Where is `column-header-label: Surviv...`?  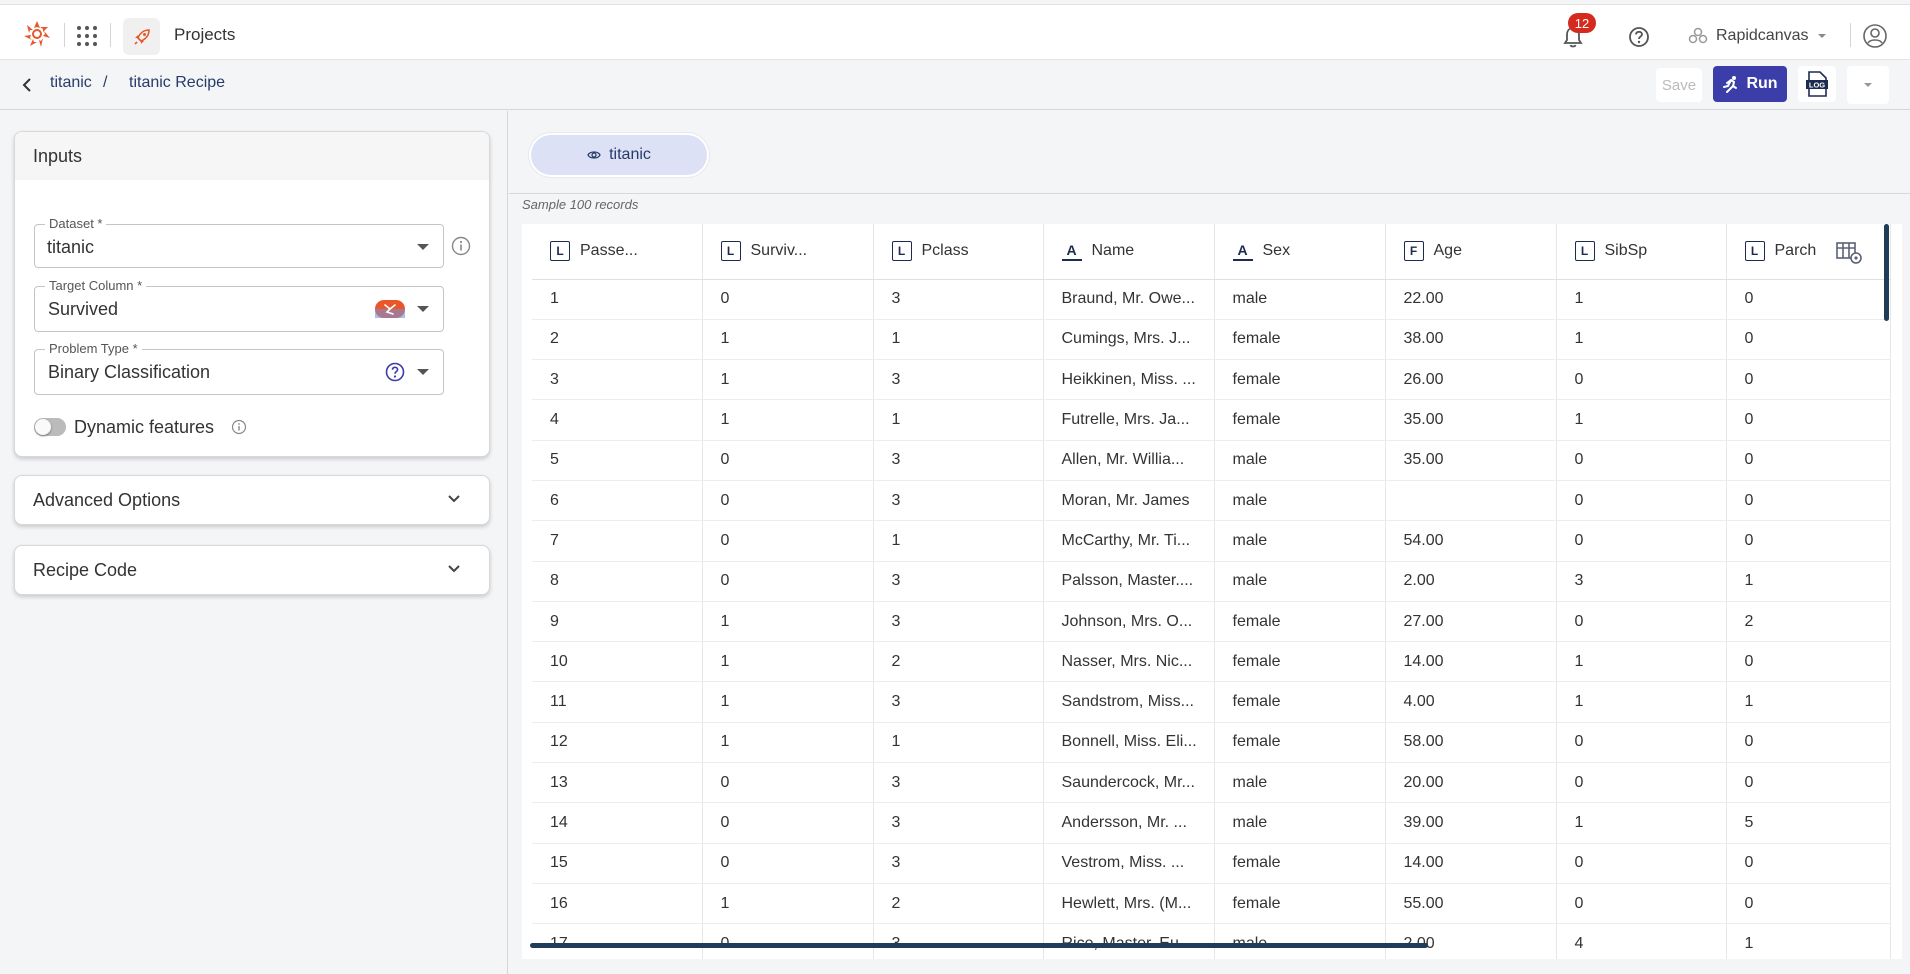
column-header-label: Surviv... is located at coordinates (779, 251).